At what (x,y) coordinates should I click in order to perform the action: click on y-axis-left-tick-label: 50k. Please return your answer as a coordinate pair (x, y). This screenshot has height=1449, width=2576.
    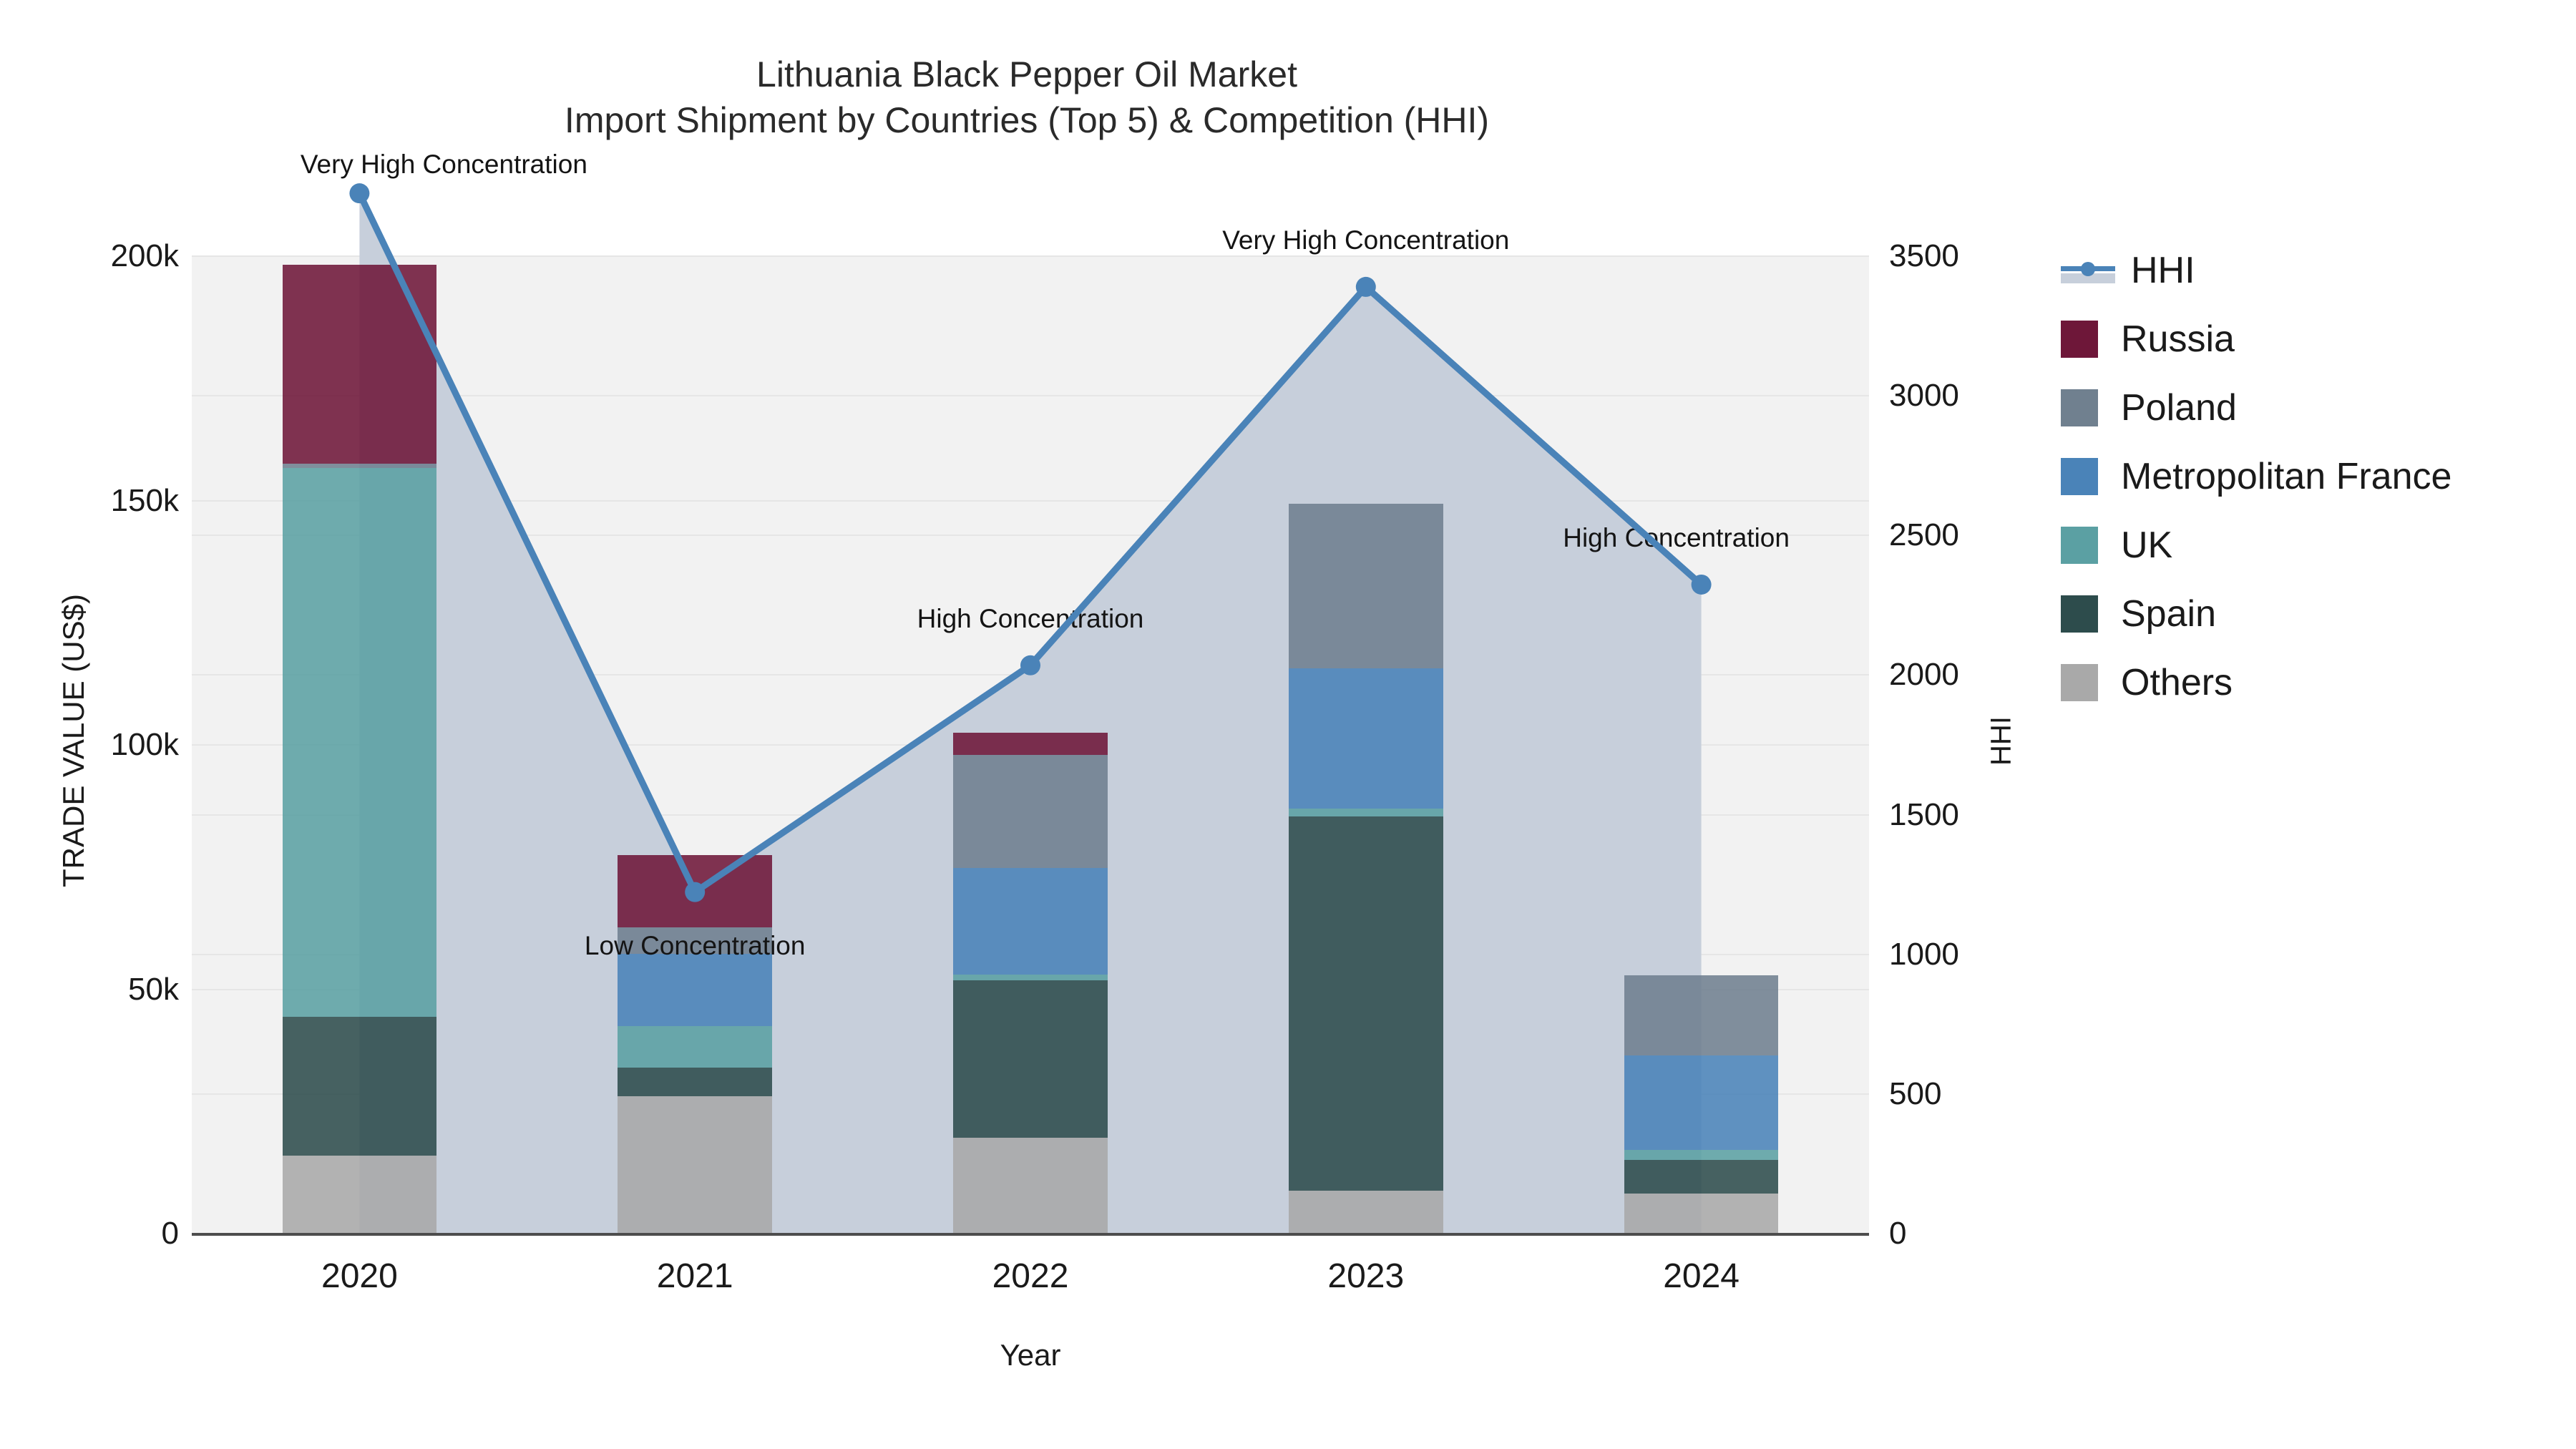
    Looking at the image, I should click on (153, 989).